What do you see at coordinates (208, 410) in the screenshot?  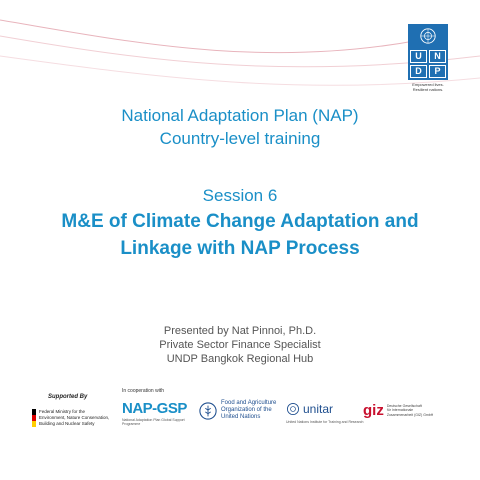 I see `fao-emblem-icon` at bounding box center [208, 410].